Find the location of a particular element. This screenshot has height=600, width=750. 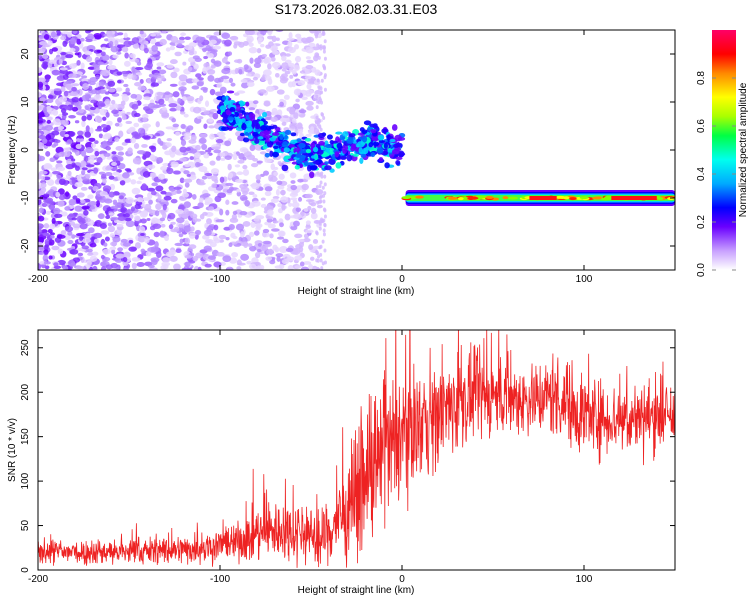

snr-y-tick-label: 100 is located at coordinates (25, 480).